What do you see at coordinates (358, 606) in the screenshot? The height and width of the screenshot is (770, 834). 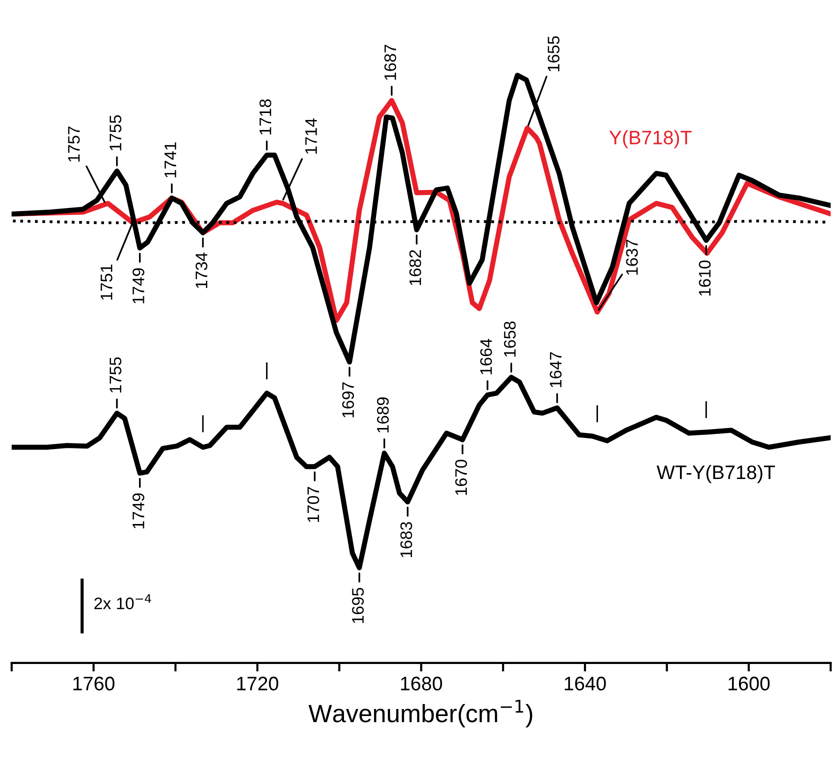 I see `annotation: 1695` at bounding box center [358, 606].